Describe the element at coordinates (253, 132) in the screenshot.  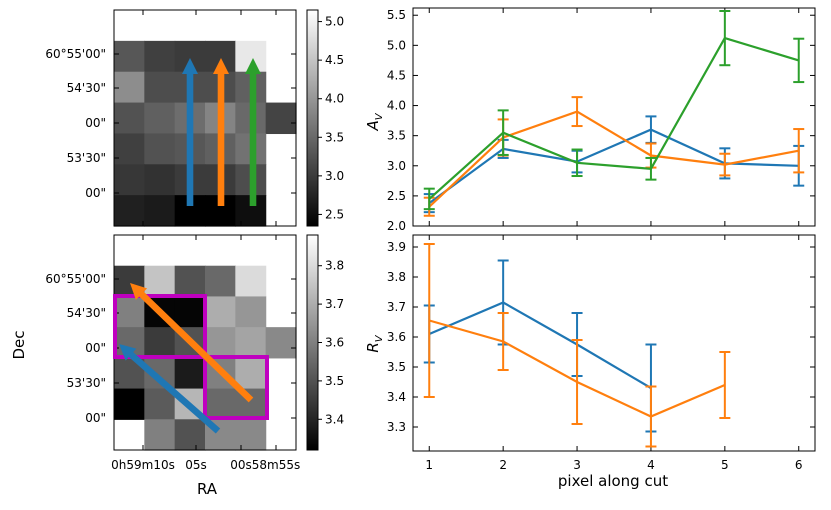
I see `green-cut-arrow` at that location.